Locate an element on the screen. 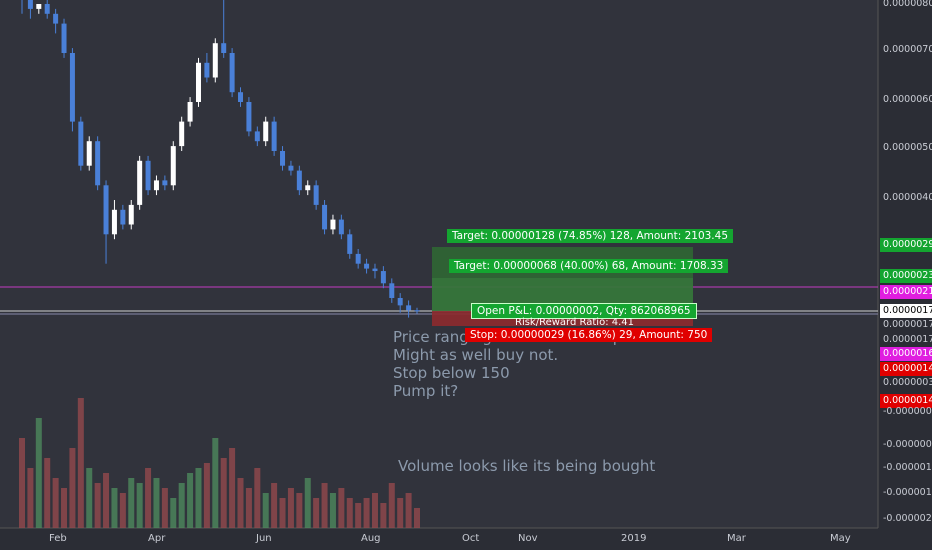  price-label: 0.00000142 is located at coordinates (906, 401).